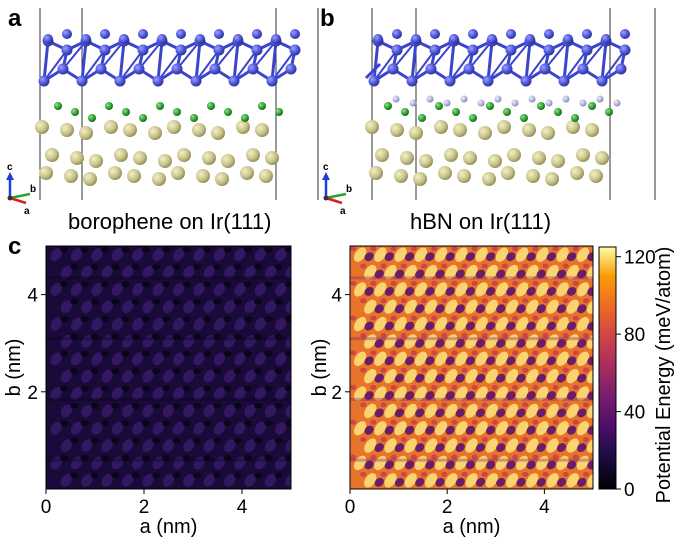 This screenshot has width=681, height=539. I want to click on axis-triad-a: c b a, so click(21, 189).